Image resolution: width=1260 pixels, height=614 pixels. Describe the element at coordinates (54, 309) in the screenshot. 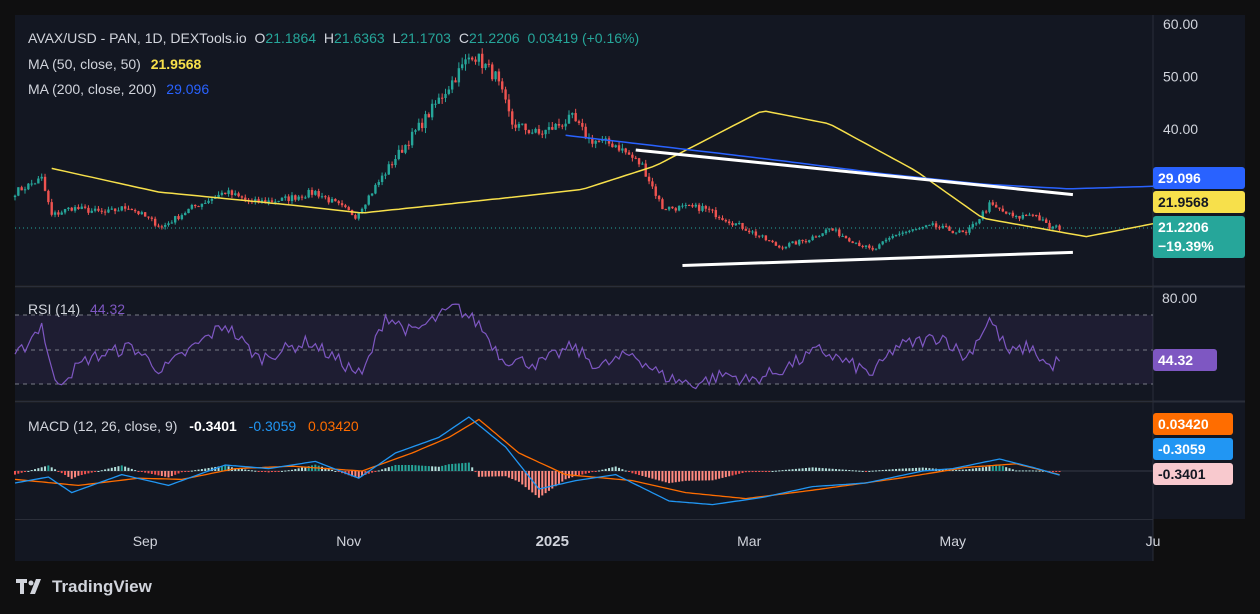

I see `rsi-label: RSI (14)` at that location.